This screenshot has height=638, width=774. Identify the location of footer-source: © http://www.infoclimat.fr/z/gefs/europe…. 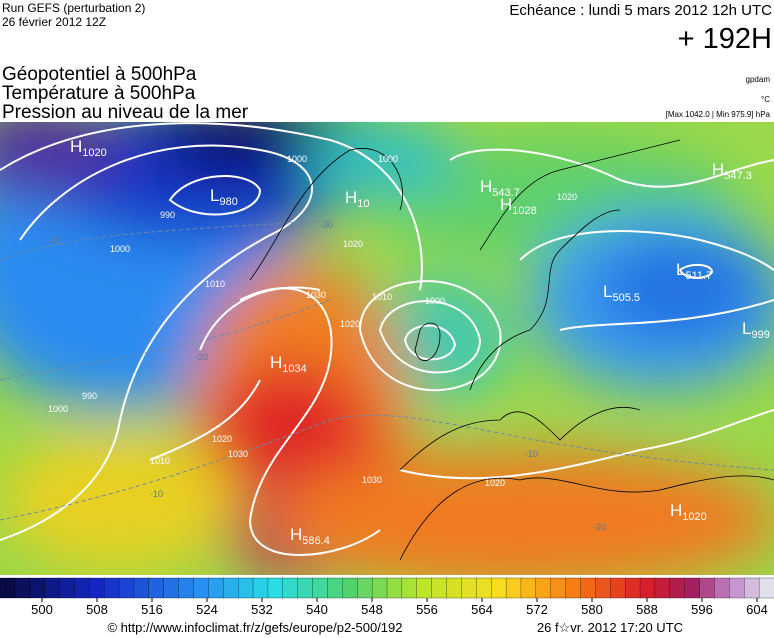
(254, 627).